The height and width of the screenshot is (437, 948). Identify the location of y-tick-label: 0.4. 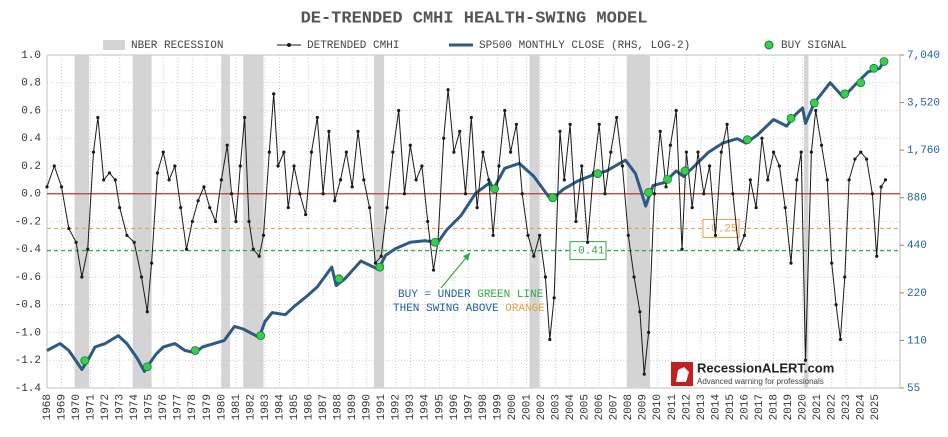
(31, 139).